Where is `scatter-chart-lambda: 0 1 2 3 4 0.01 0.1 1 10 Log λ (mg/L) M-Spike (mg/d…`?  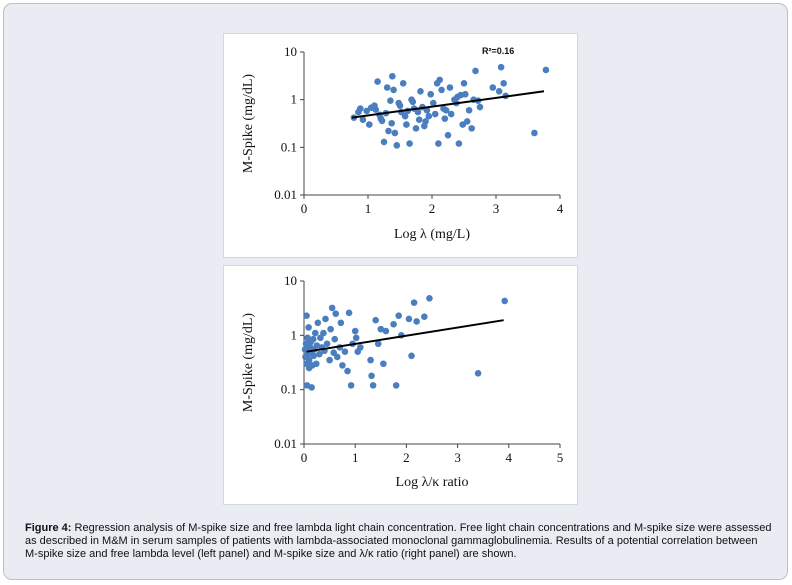
scatter-chart-lambda: 0 1 2 3 4 0.01 0.1 1 10 Log λ (mg/L) M-Spike (mg/d… is located at coordinates (402, 143).